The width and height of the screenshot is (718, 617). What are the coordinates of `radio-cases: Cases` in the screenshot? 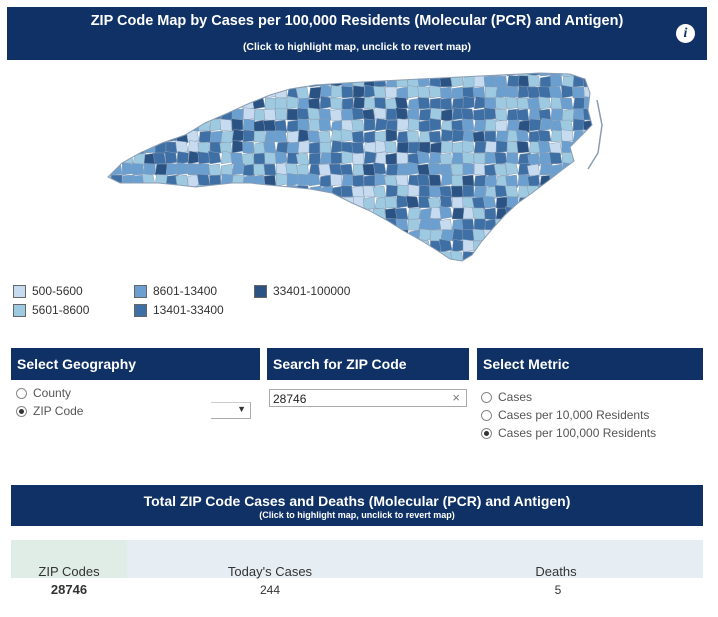 It's located at (506, 397).